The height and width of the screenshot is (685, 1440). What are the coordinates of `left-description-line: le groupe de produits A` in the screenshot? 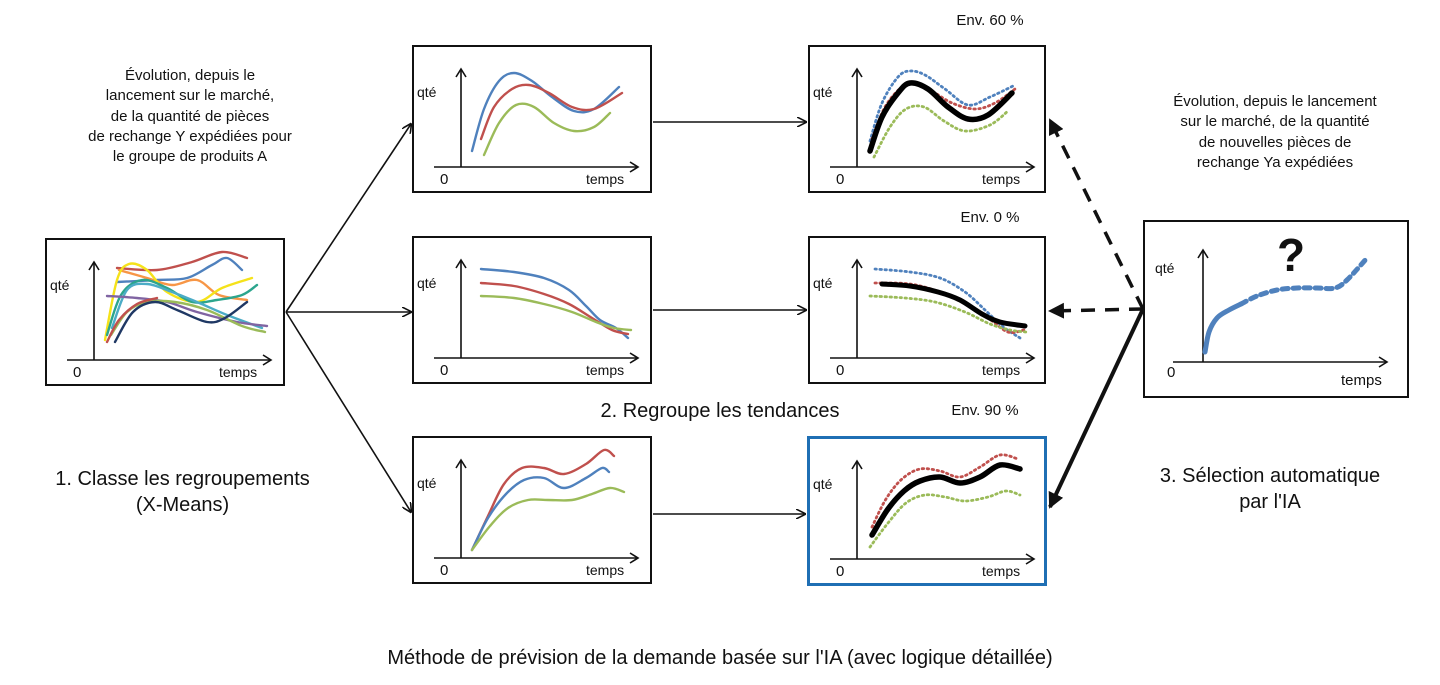 It's located at (190, 156).